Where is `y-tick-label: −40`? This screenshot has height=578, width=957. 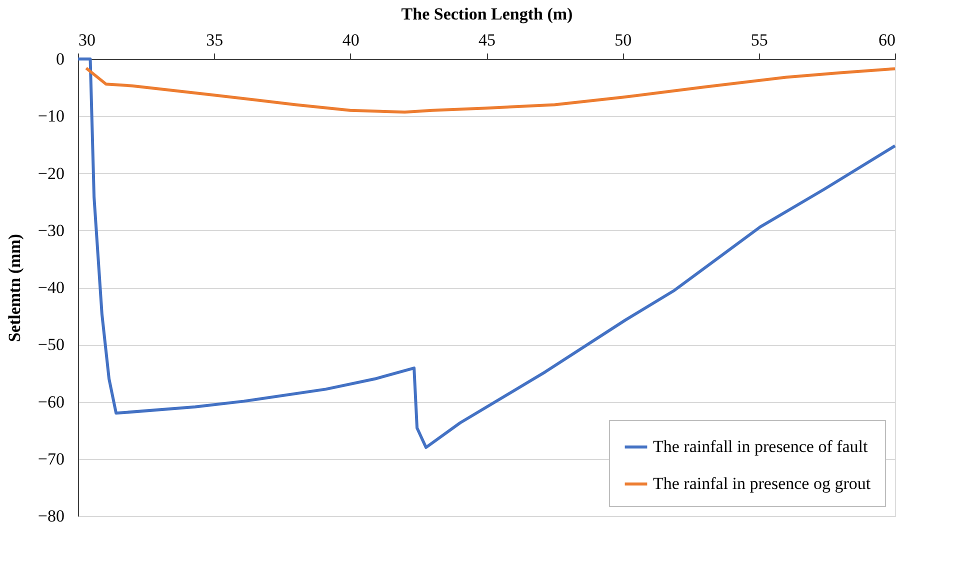
y-tick-label: −40 is located at coordinates (51, 287).